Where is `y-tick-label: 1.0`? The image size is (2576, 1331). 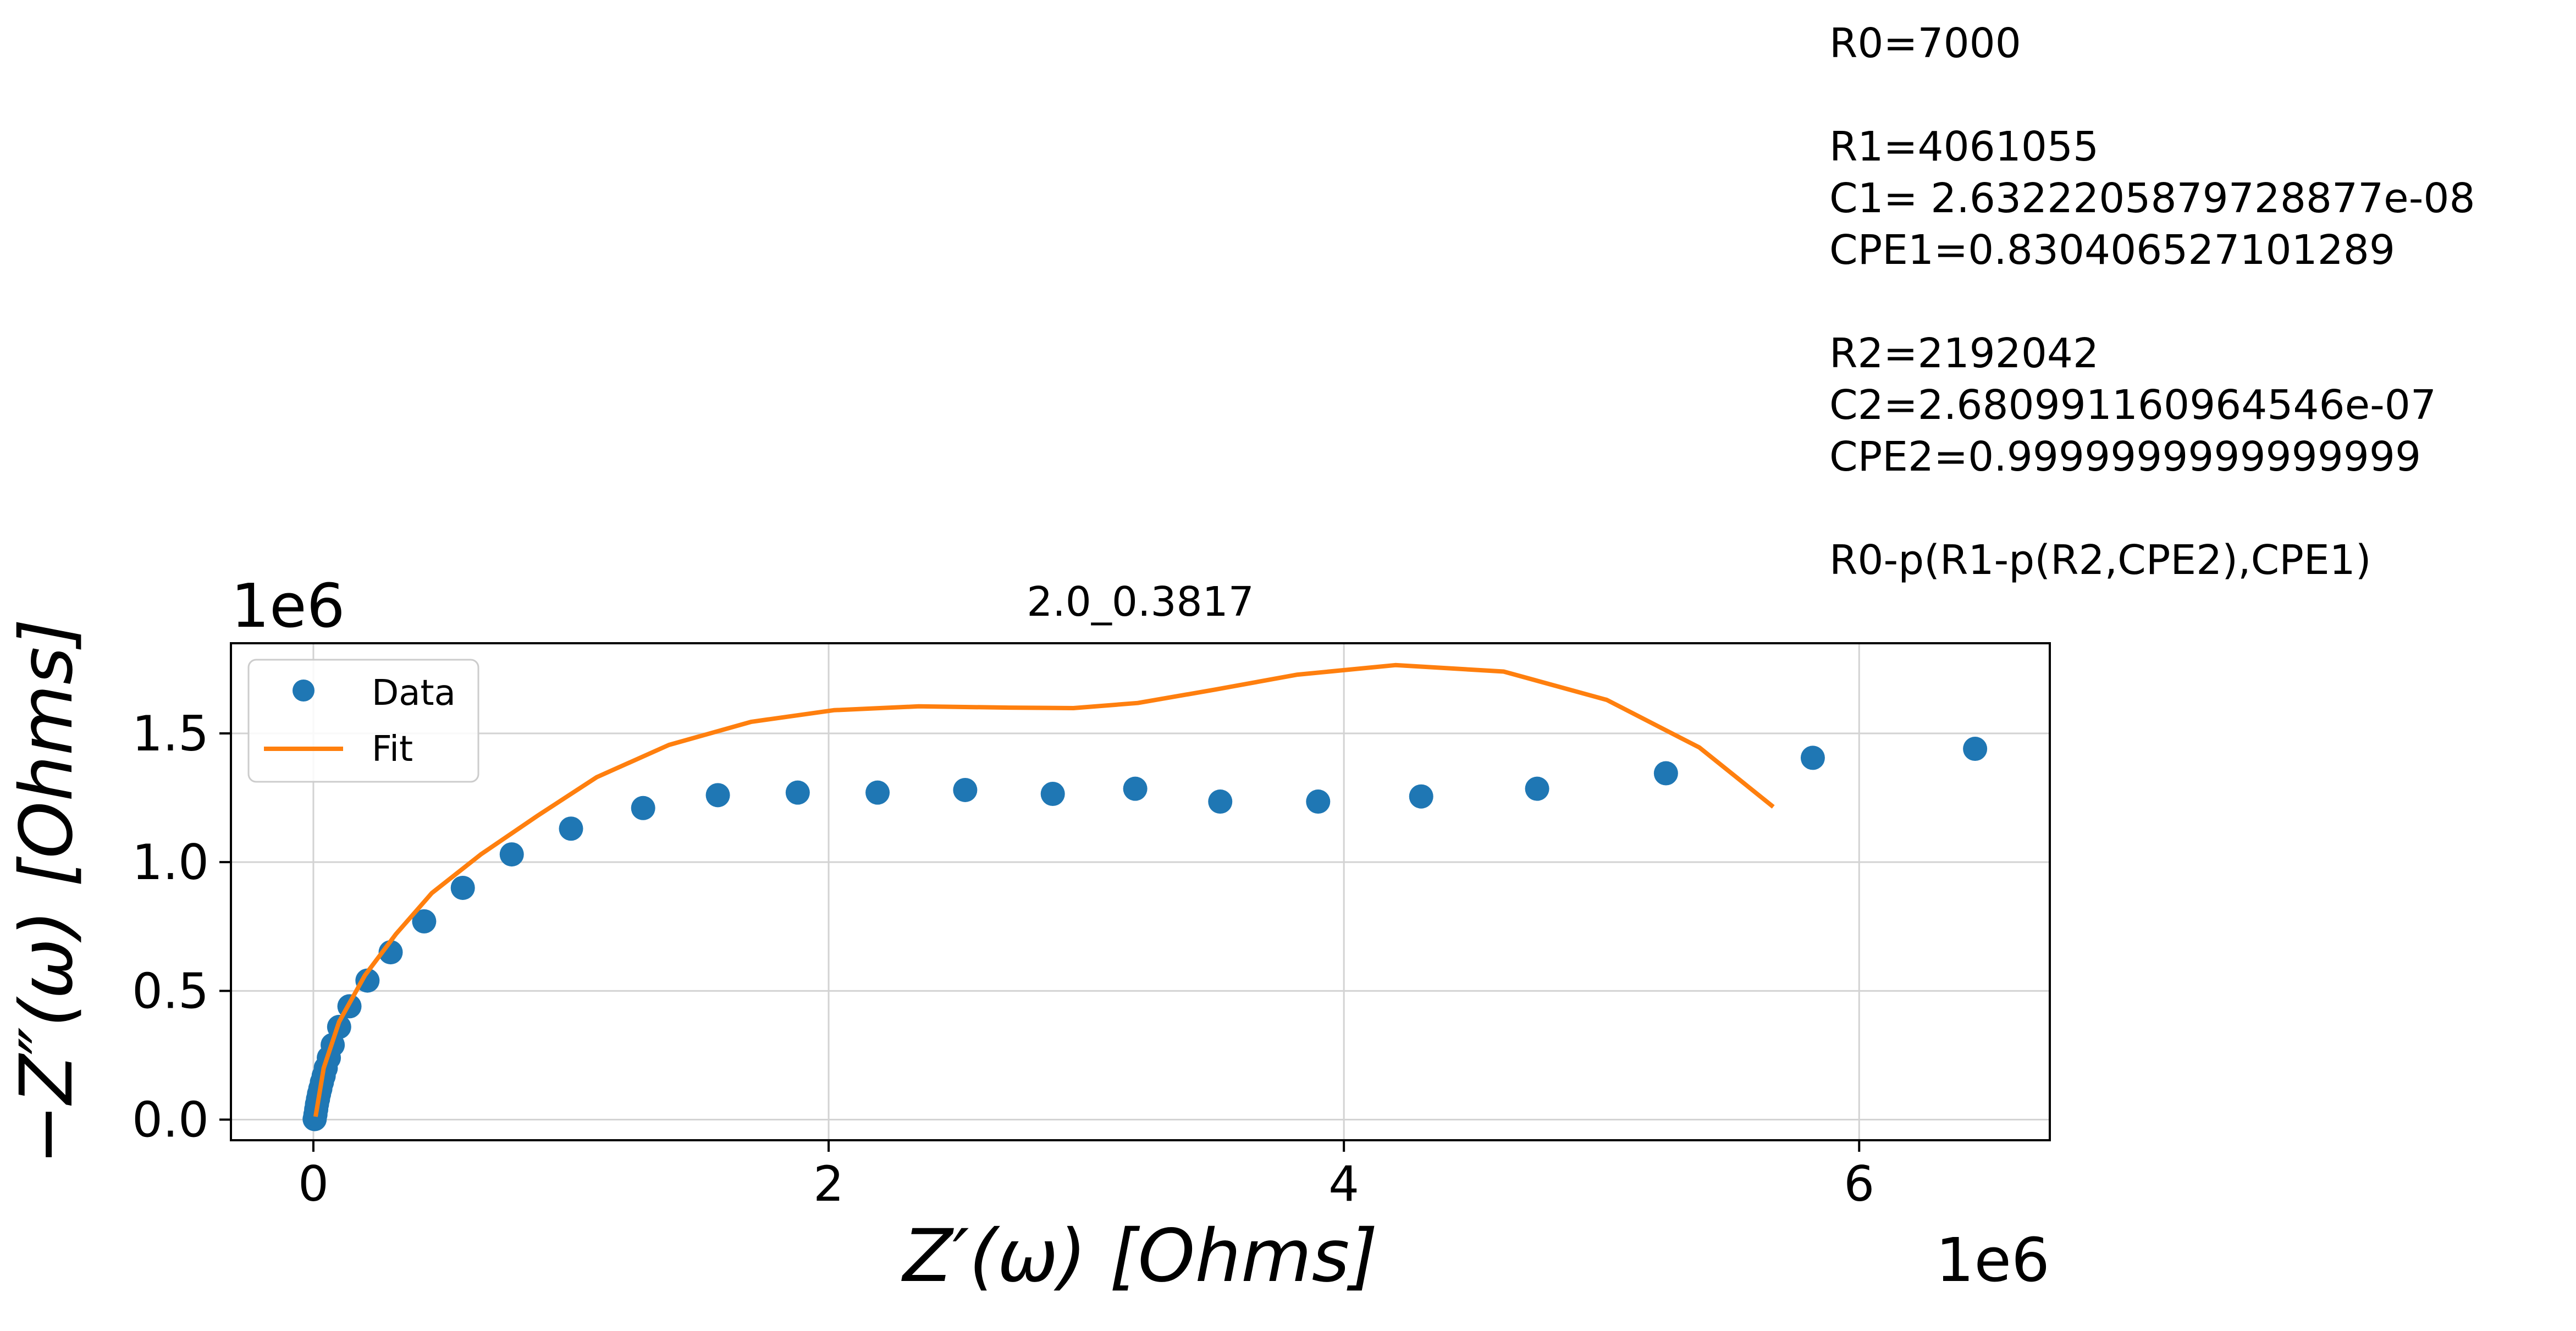
y-tick-label: 1.0 is located at coordinates (170, 863).